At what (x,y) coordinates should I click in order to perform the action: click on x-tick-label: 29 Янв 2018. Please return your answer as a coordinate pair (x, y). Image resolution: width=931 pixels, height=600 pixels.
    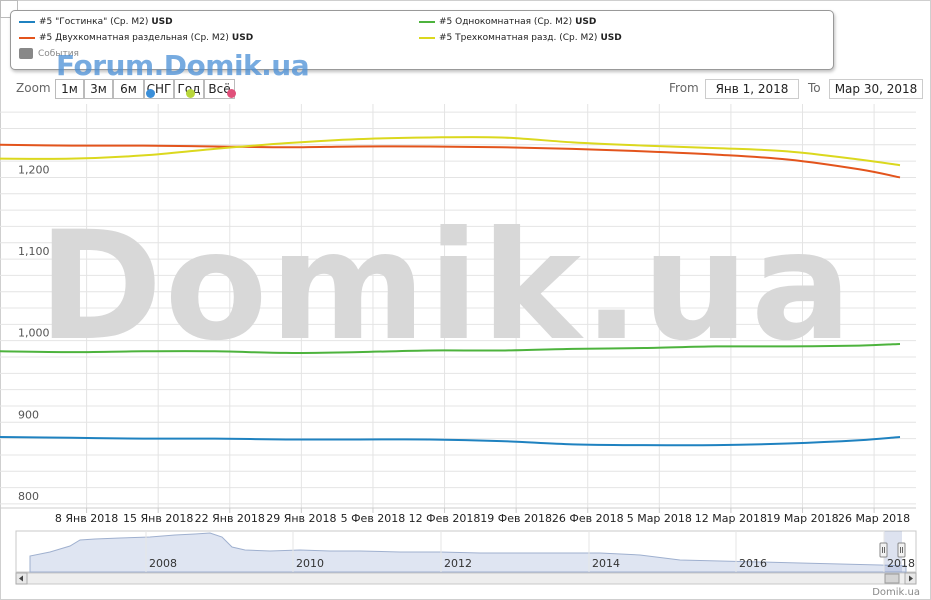
    Looking at the image, I should click on (301, 518).